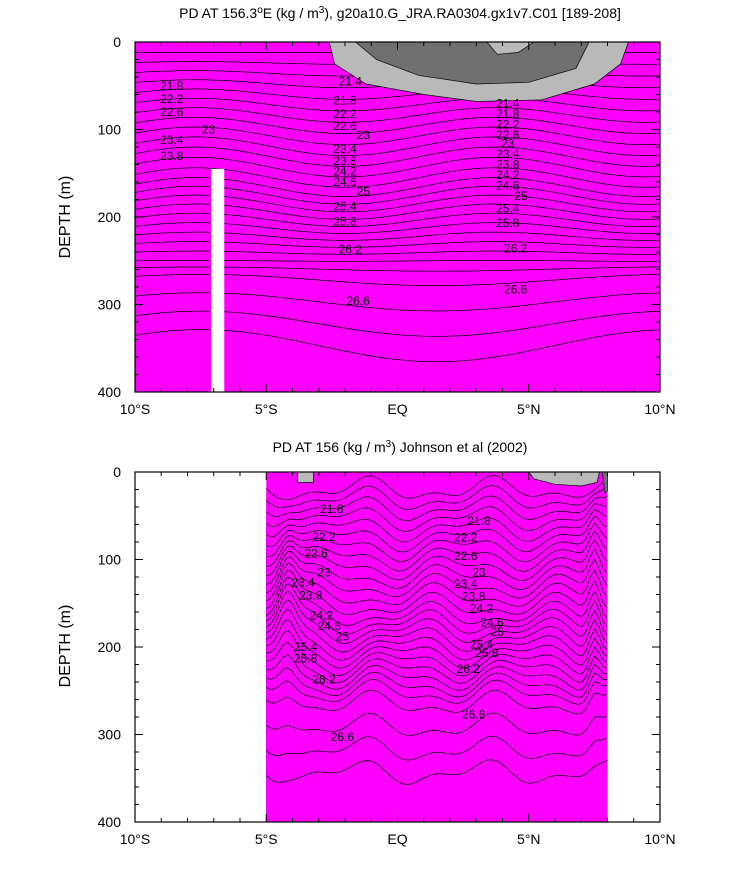 This screenshot has height=873, width=732. I want to click on panel1-y-tick-label: 200, so click(110, 217).